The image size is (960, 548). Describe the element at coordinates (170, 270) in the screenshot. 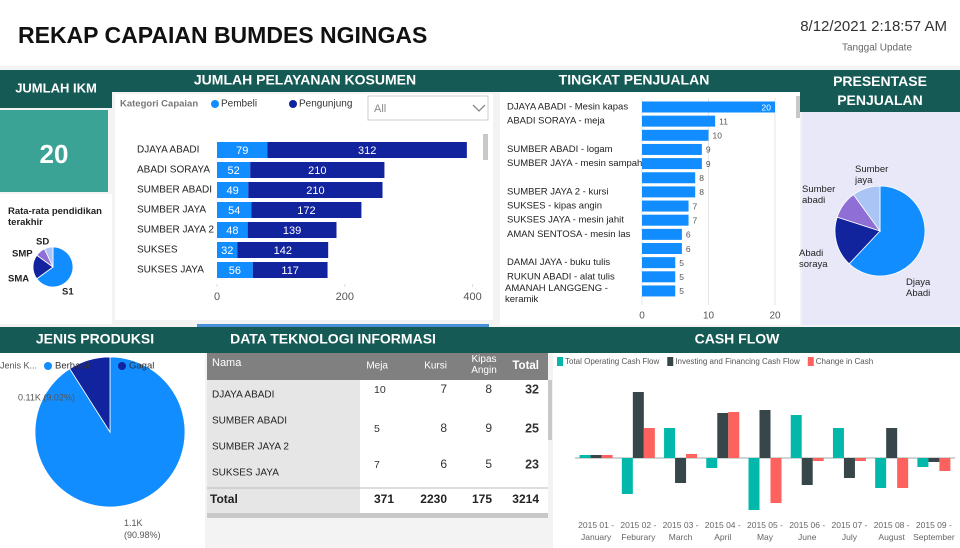

I see `category-label: SUKSES JAYA` at that location.